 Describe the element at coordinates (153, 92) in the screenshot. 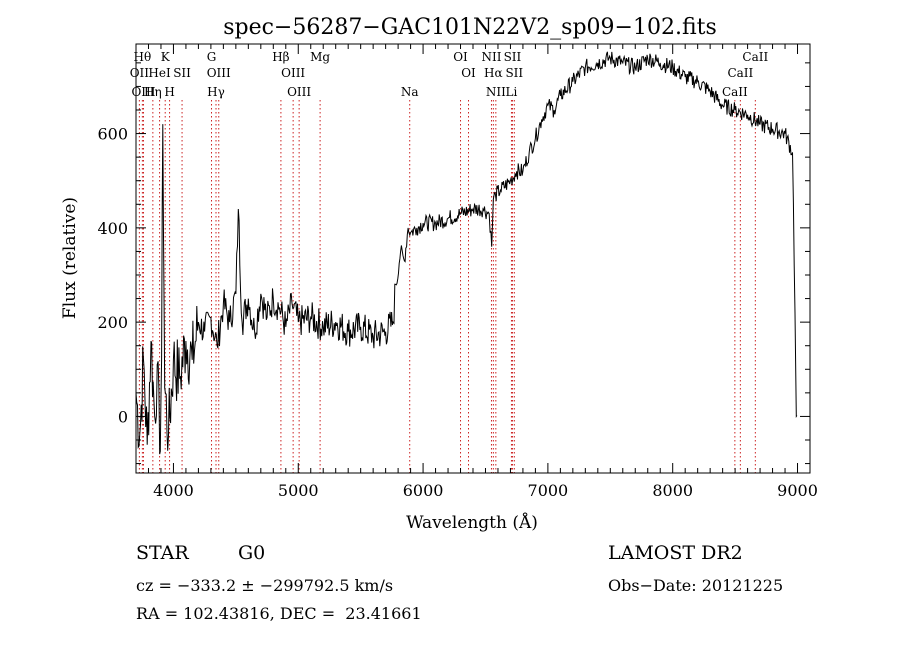

I see `line-marker-label: Hη` at that location.